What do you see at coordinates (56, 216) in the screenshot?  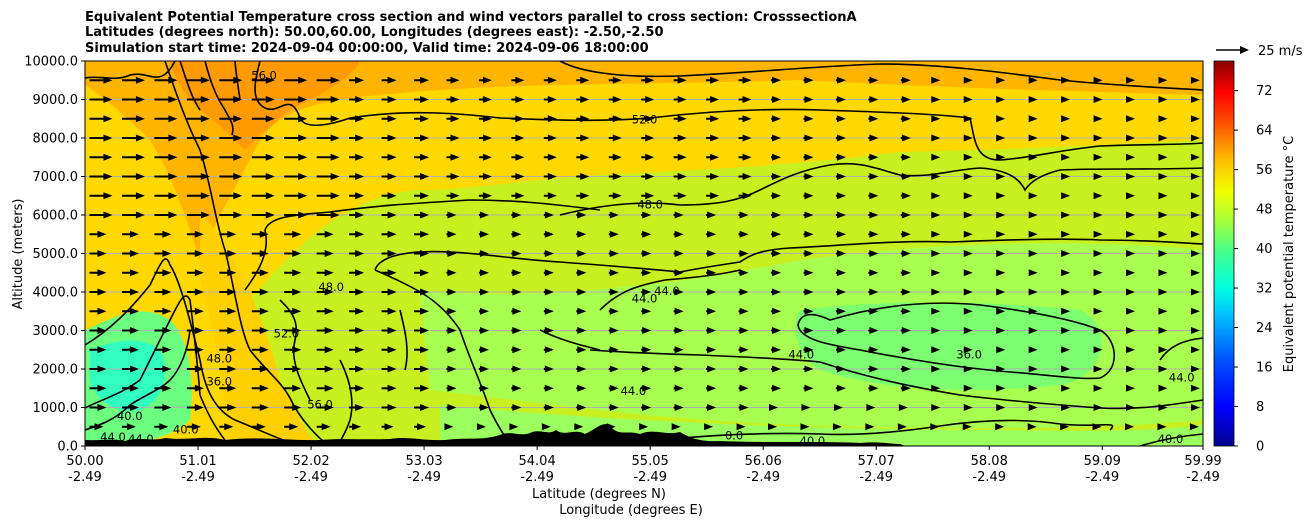 I see `y-tick-label: 6000.0` at bounding box center [56, 216].